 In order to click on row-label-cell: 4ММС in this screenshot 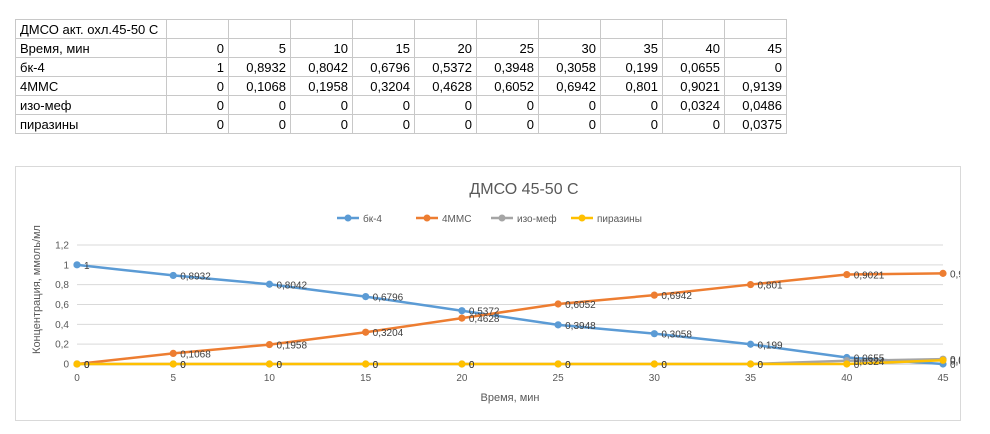, I will do `click(91, 86)`.